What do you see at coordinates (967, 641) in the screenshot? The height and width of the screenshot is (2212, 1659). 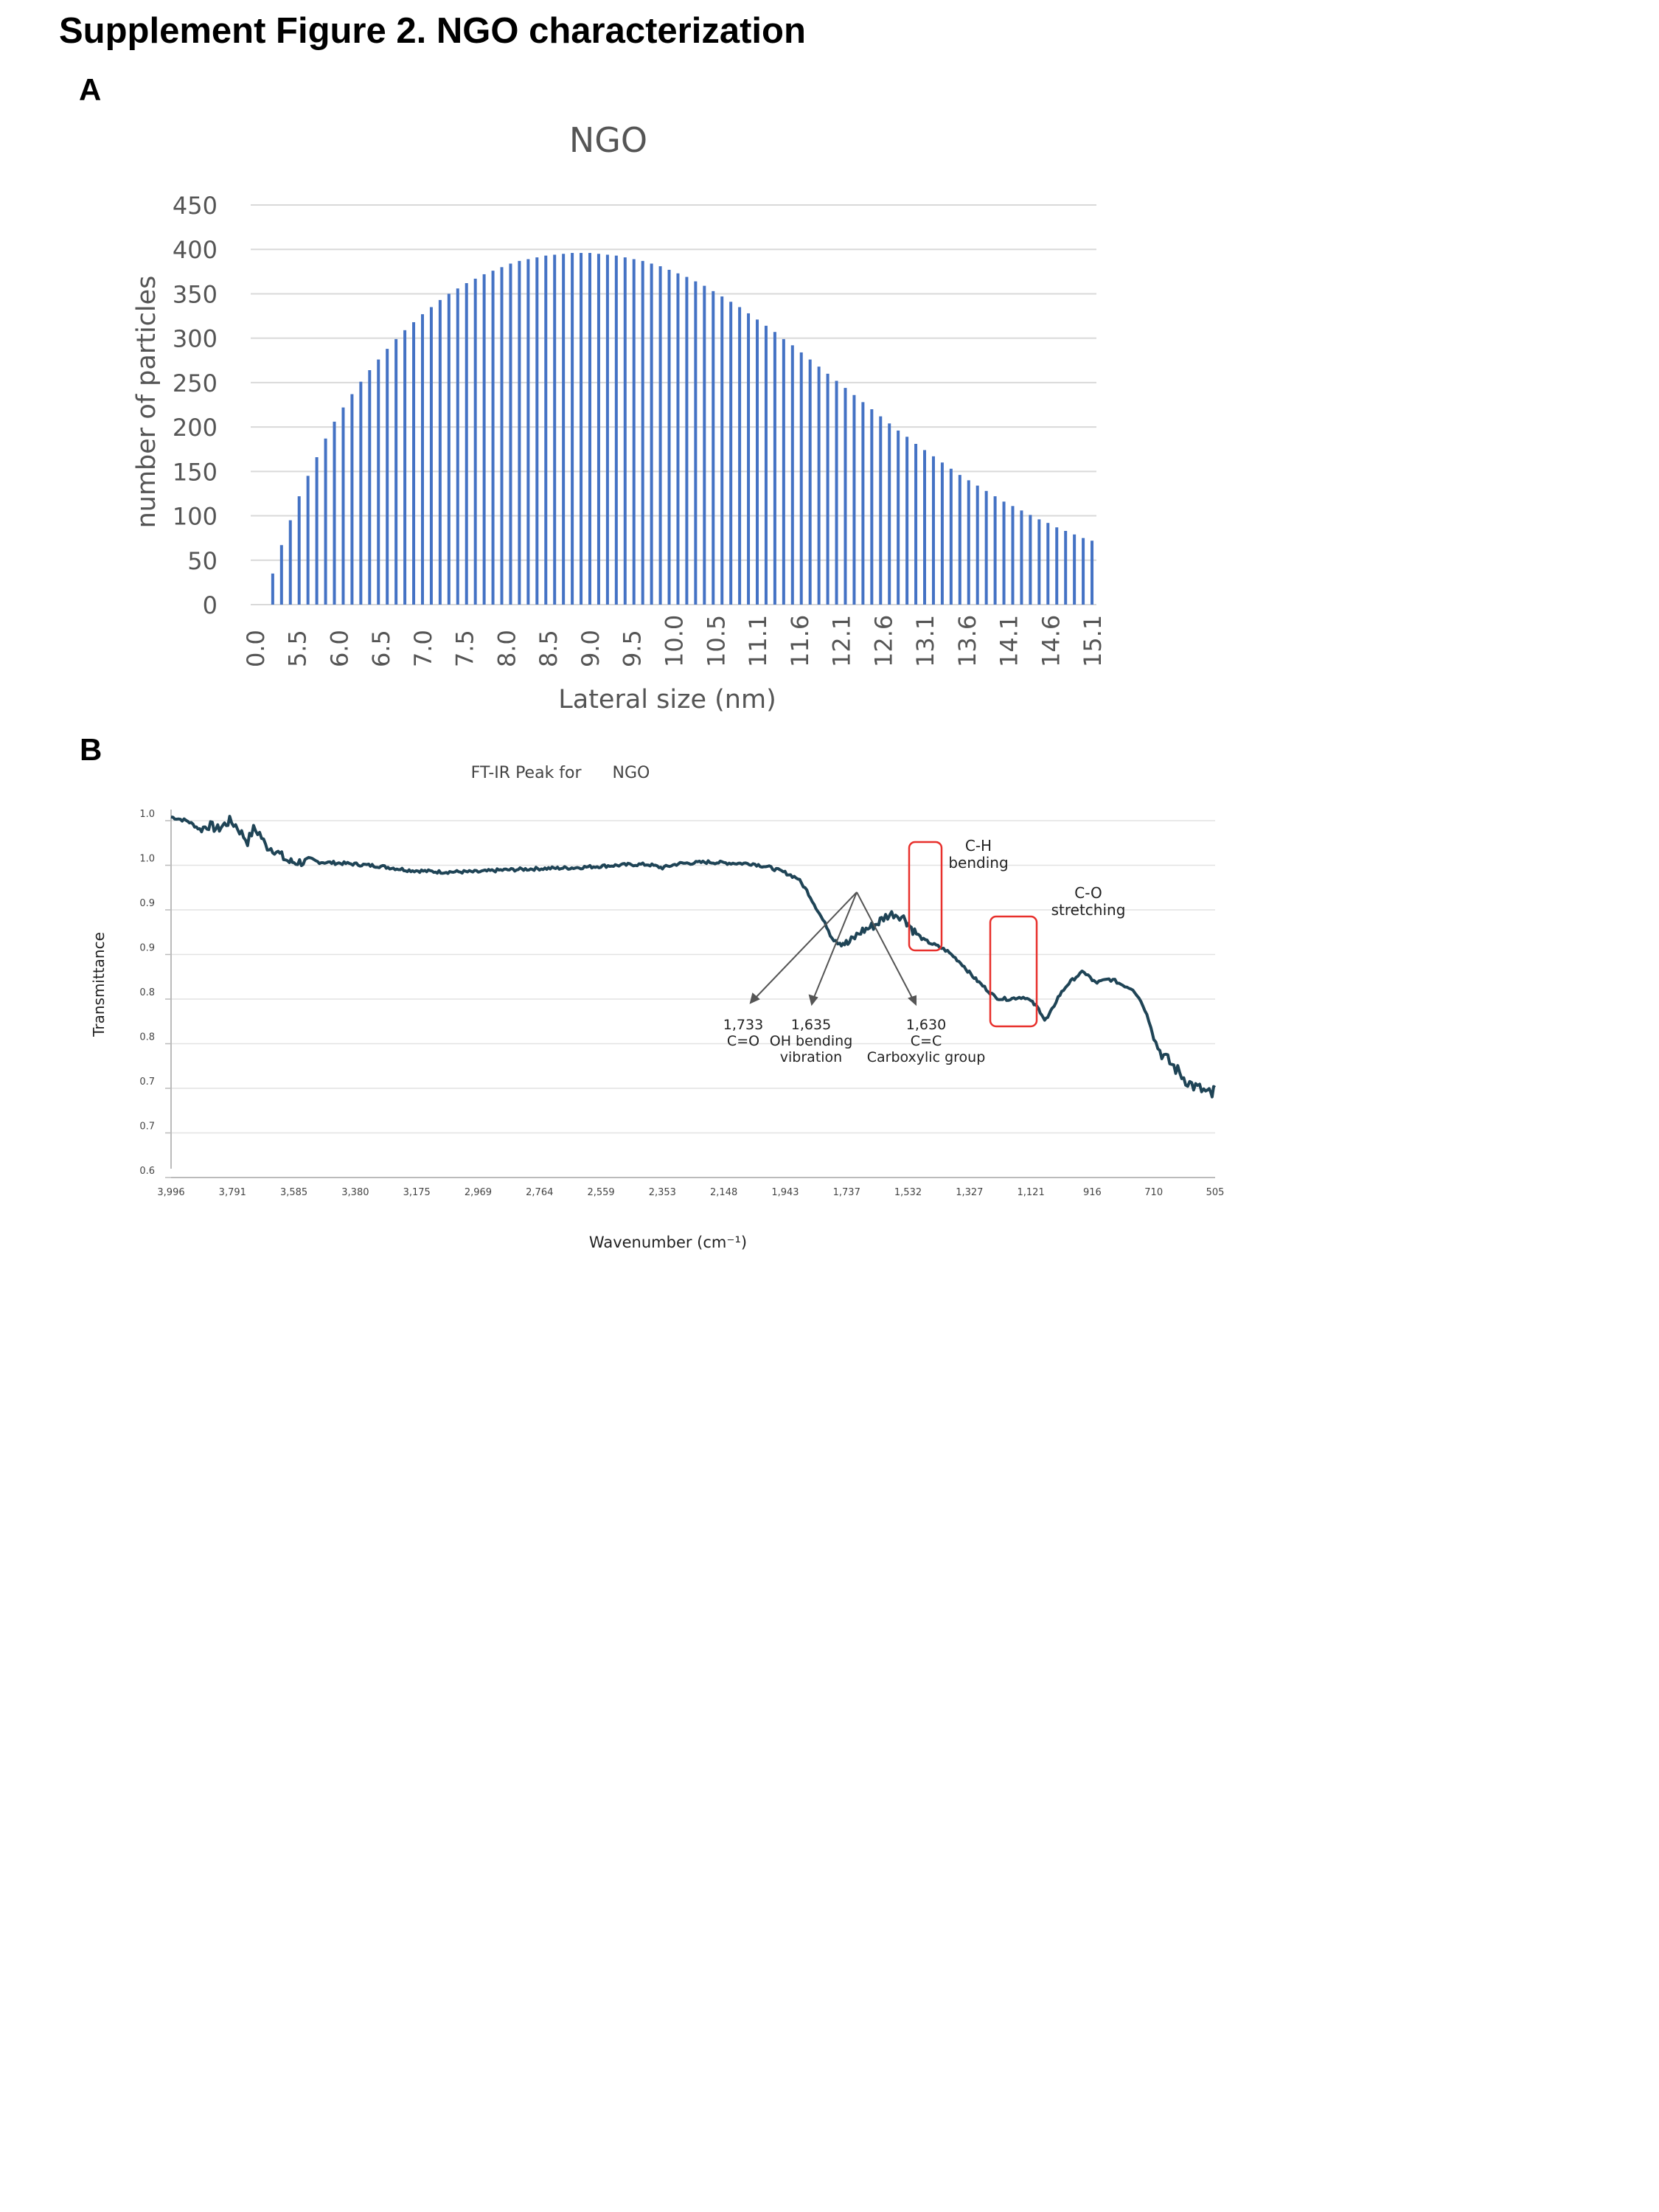 I see `chart-a-x-tick-label: 13.6` at bounding box center [967, 641].